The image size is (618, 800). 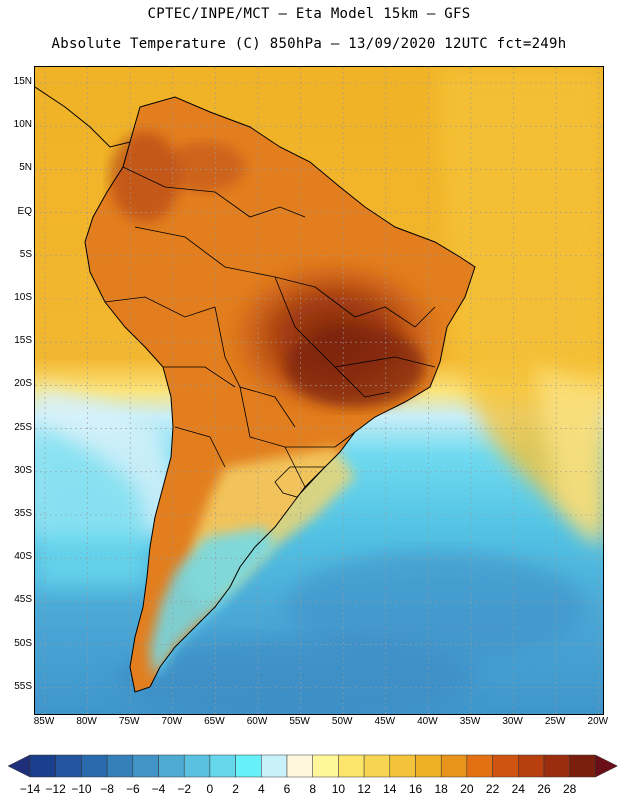 What do you see at coordinates (313, 789) in the screenshot?
I see `colorbar-label: 8` at bounding box center [313, 789].